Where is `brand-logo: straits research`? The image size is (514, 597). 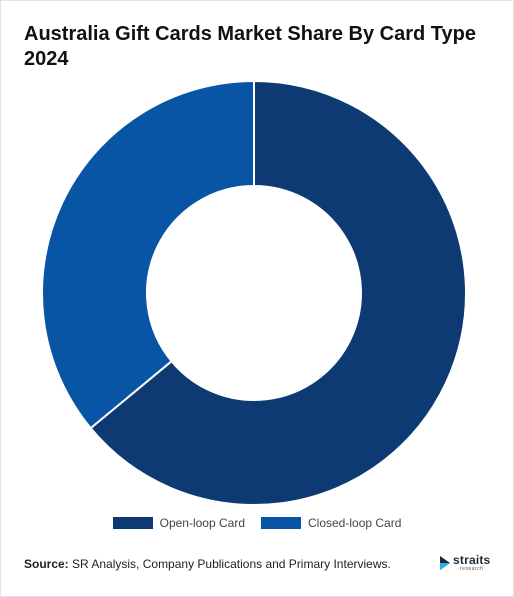
brand-logo: straits research is located at coordinates (468, 563).